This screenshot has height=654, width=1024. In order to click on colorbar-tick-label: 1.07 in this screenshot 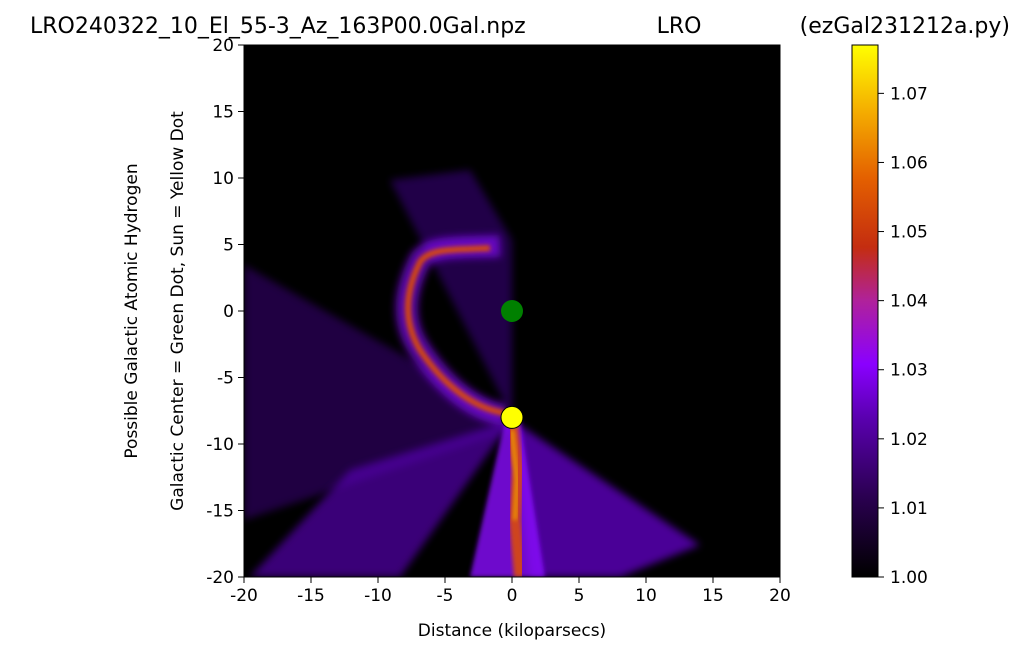, I will do `click(909, 94)`.